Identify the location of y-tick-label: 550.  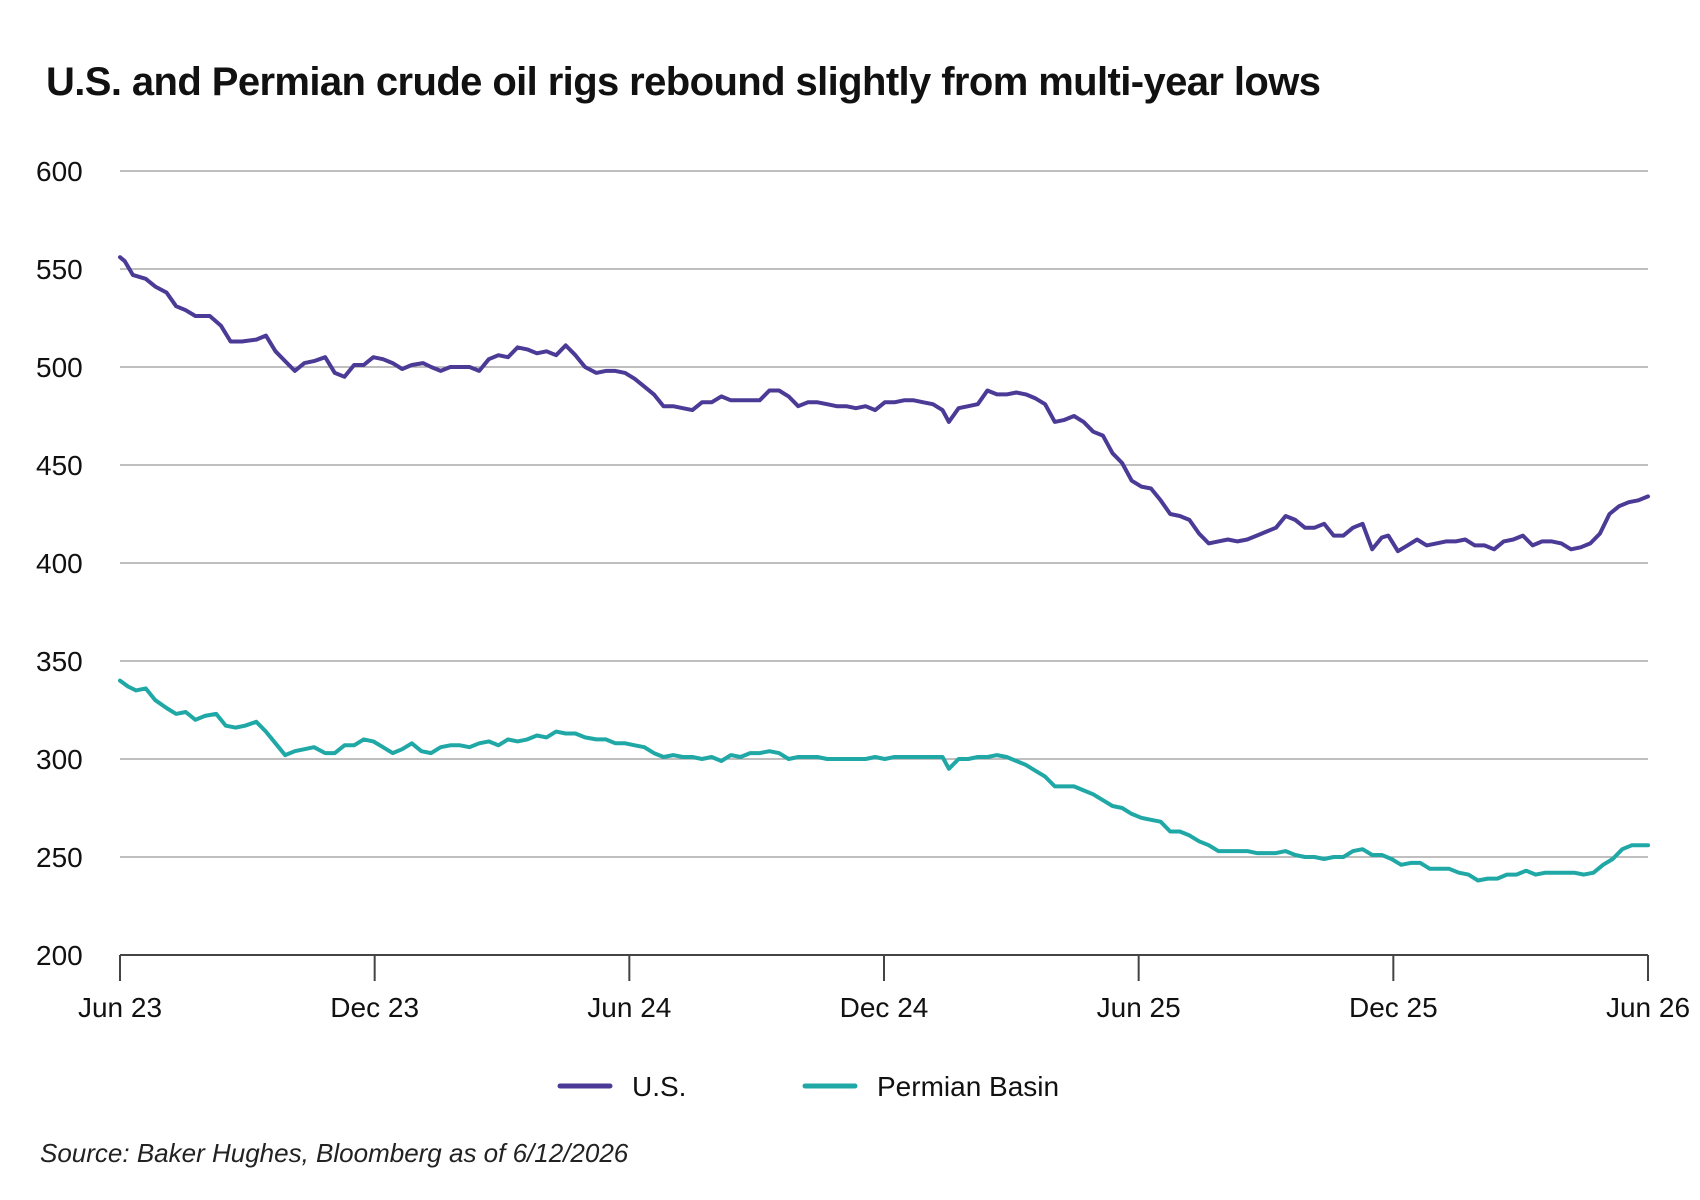
(59, 269).